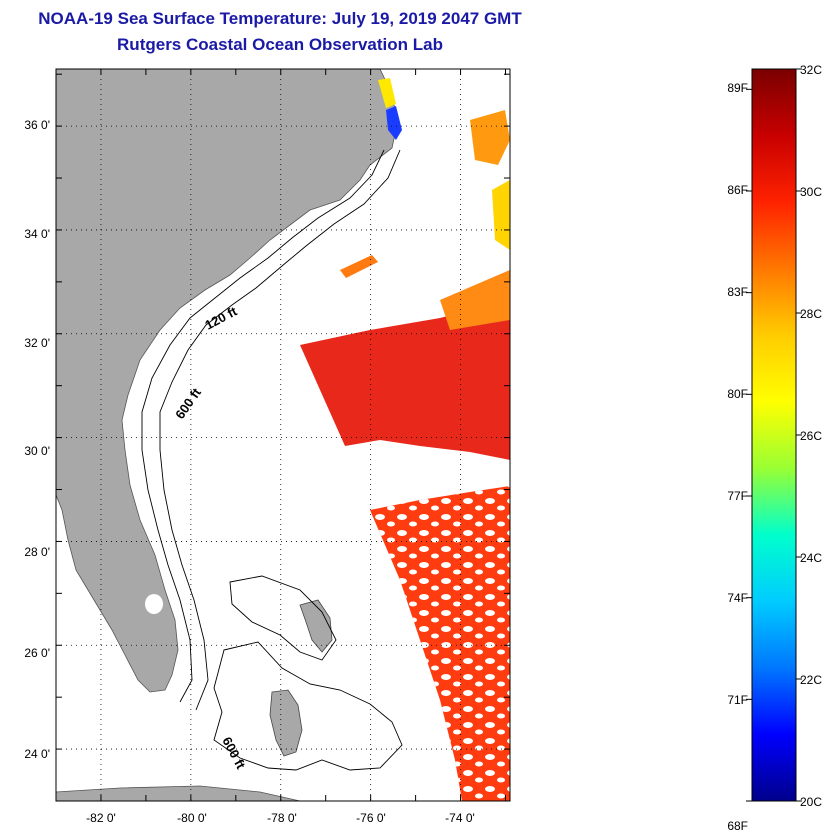  Describe the element at coordinates (37, 653) in the screenshot. I see `lat-label: 26 0'` at that location.